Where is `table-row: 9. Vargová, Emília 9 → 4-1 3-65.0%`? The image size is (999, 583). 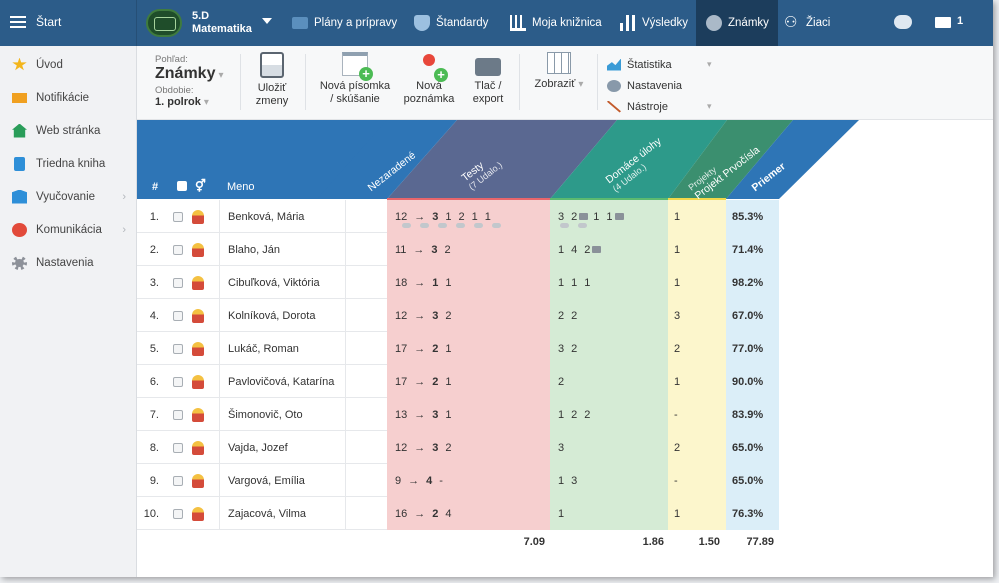 table-row: 9. Vargová, Emília 9 → 4-1 3-65.0% is located at coordinates (458, 480).